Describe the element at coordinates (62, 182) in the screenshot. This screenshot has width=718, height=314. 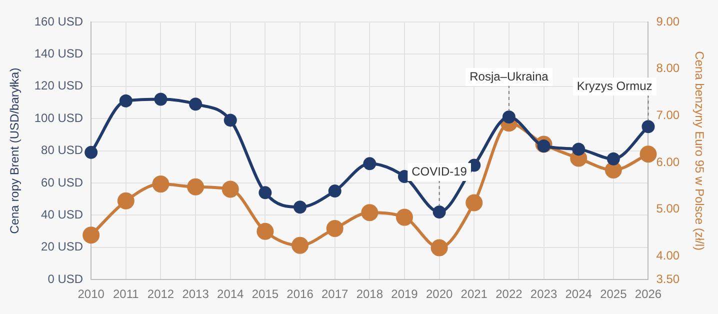
I see `y-tick-label: 60 USD` at that location.